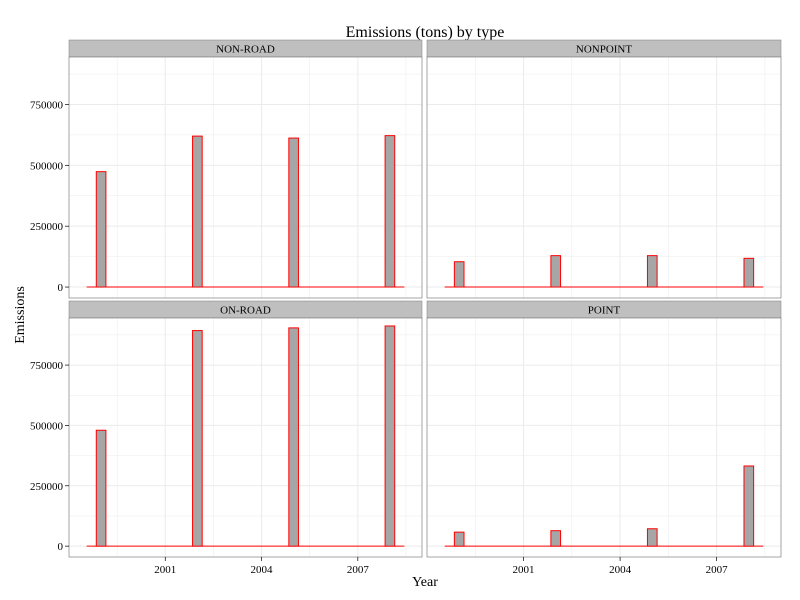  I want to click on panel-strip-label: ON-ROAD, so click(245, 311).